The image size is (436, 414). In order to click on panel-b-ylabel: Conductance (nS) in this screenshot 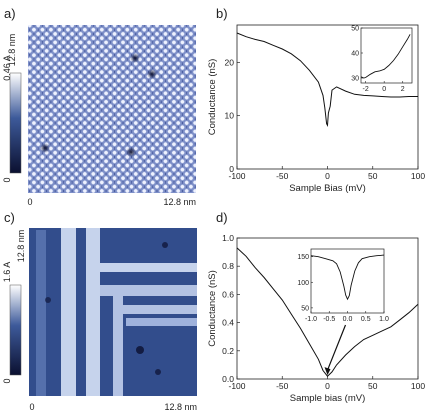, I will do `click(212, 97)`.